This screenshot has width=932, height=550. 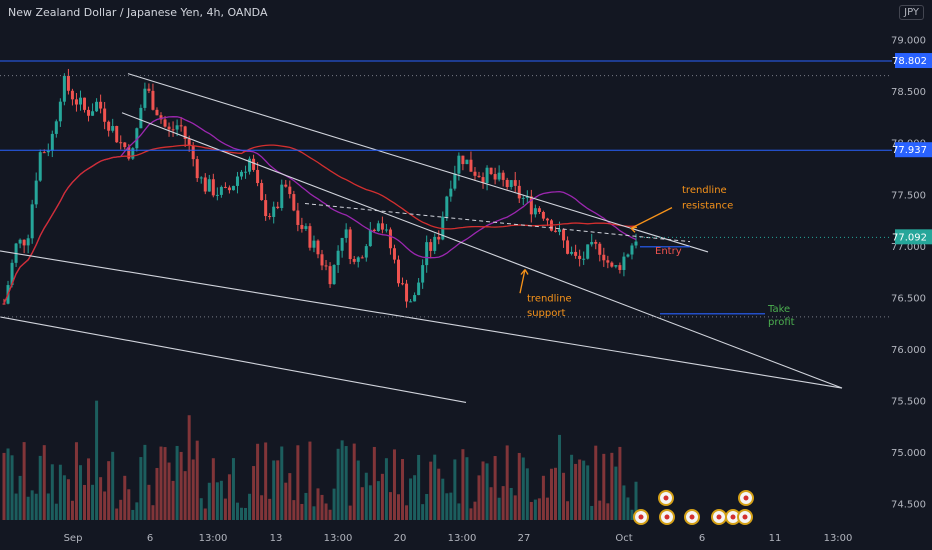 What do you see at coordinates (276, 538) in the screenshot?
I see `x-tick-label: 13` at bounding box center [276, 538].